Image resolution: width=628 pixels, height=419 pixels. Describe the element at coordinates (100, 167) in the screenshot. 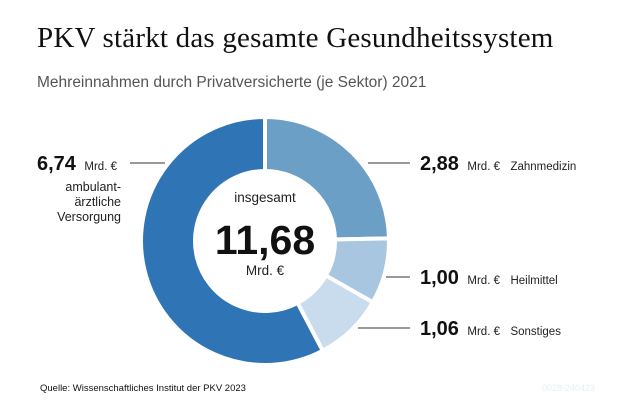

I see `unit-ambulant: Mrd. €` at that location.